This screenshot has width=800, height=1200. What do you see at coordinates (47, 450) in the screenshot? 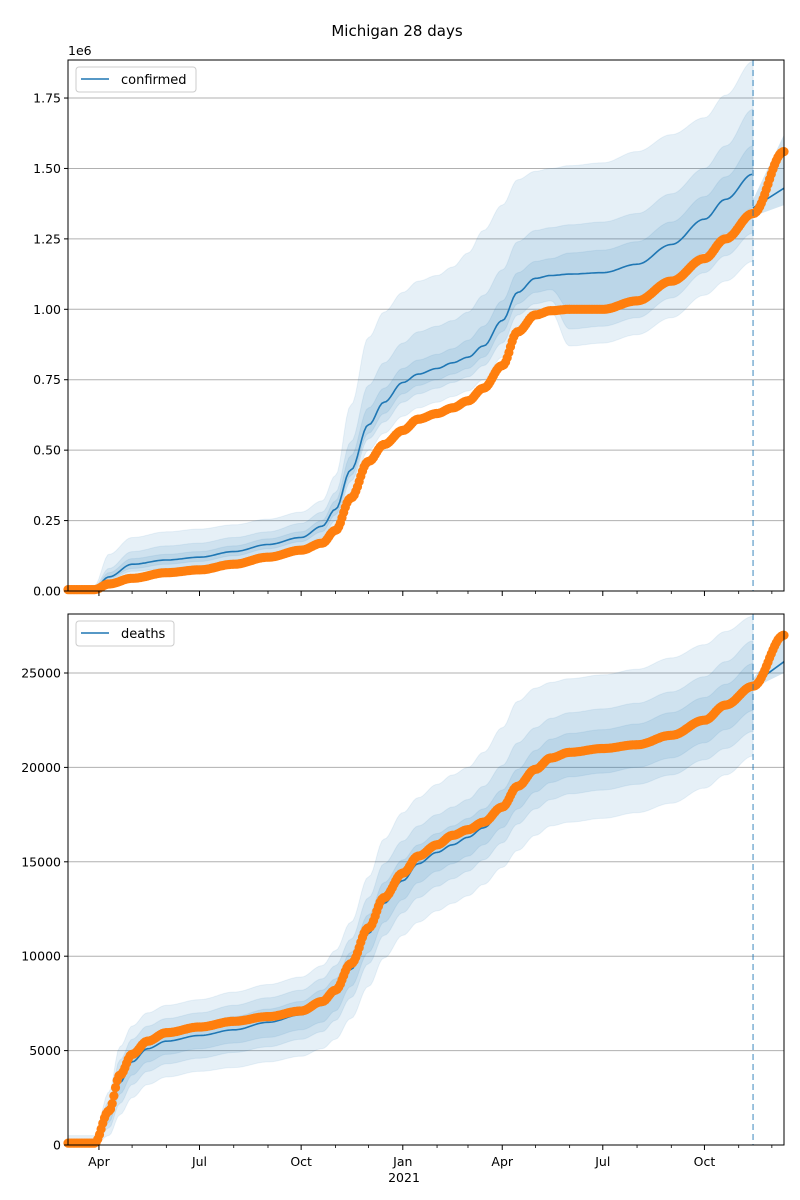
I see `y-tick-label: 0.50` at bounding box center [47, 450].